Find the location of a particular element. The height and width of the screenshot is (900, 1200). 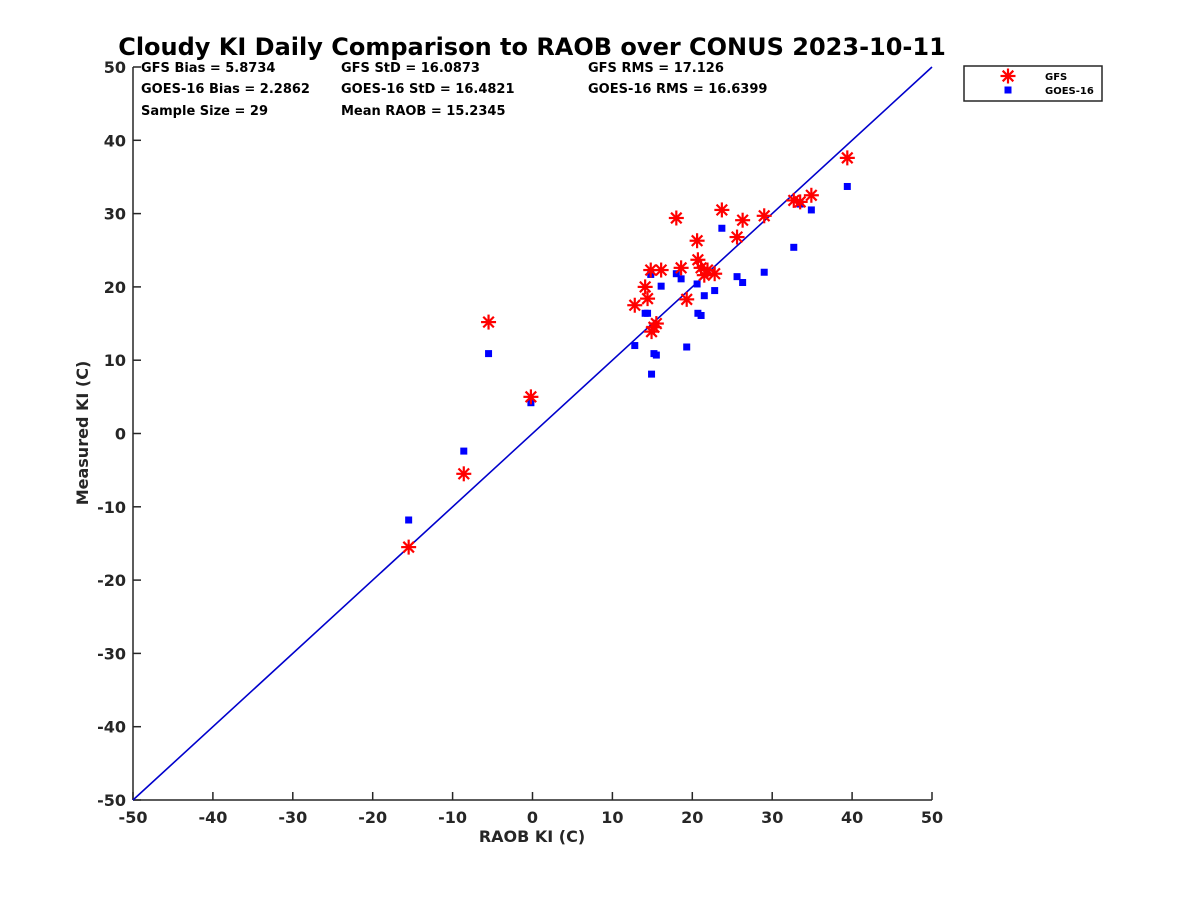

legend: GFS GOES-16 is located at coordinates (1033, 83).